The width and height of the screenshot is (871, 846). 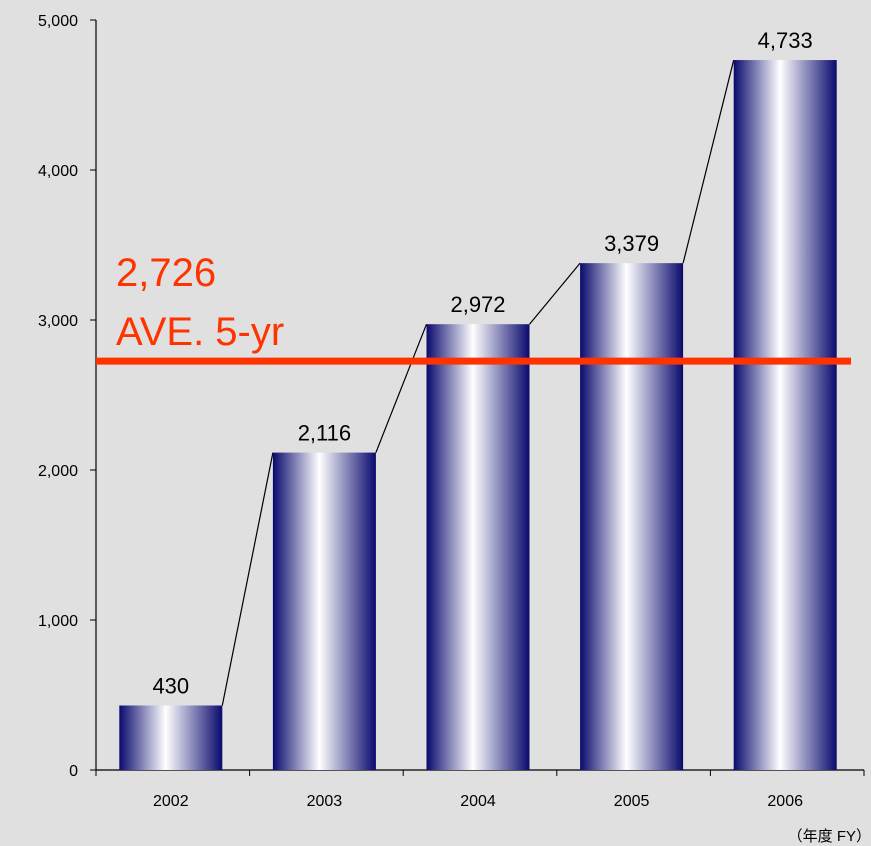 What do you see at coordinates (171, 737) in the screenshot?
I see `bar-2002` at bounding box center [171, 737].